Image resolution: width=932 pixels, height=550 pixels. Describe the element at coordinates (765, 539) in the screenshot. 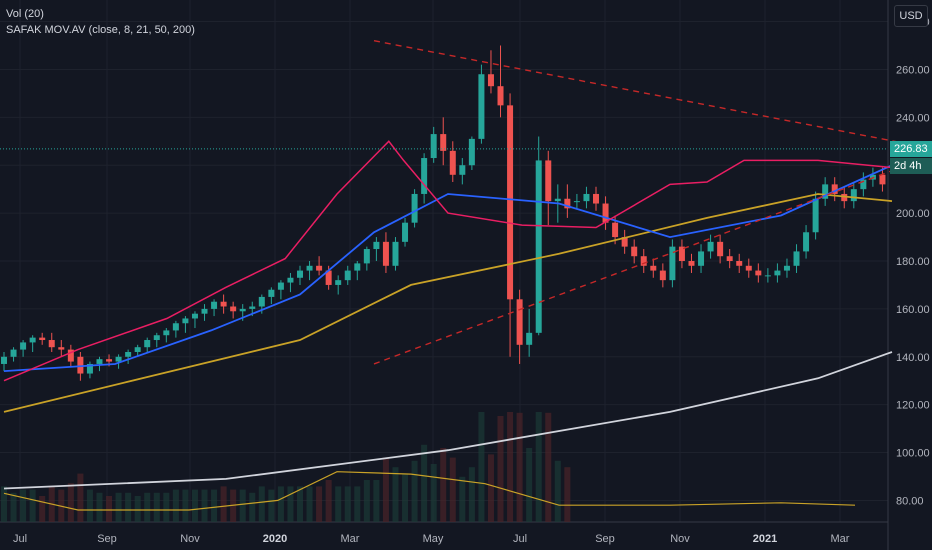

I see `x-tick-label: 2021` at that location.